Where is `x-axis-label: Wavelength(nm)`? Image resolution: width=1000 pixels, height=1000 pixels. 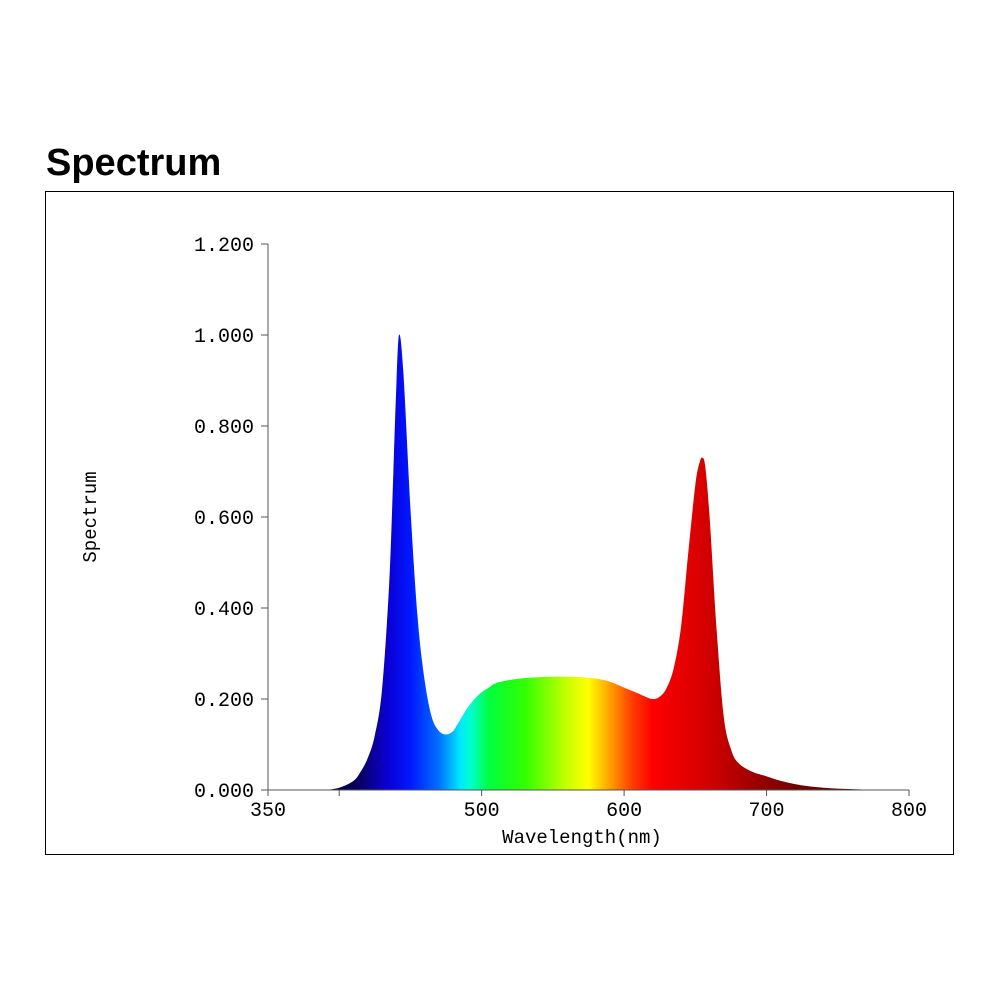 x-axis-label: Wavelength(nm) is located at coordinates (582, 838).